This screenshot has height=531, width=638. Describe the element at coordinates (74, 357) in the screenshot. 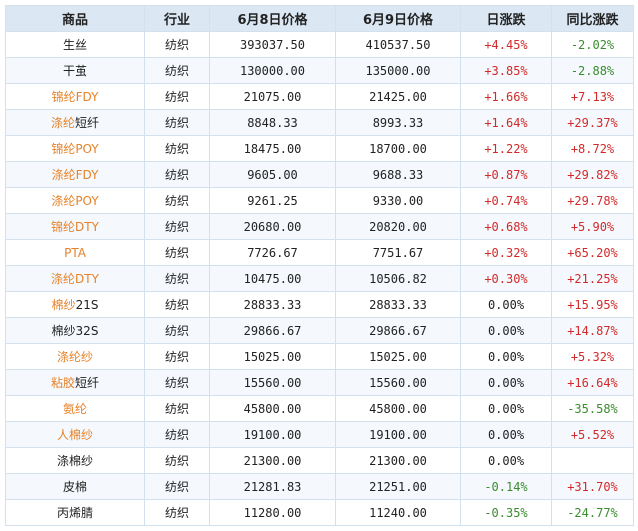

I see `product-link: 涤纶纱` at that location.